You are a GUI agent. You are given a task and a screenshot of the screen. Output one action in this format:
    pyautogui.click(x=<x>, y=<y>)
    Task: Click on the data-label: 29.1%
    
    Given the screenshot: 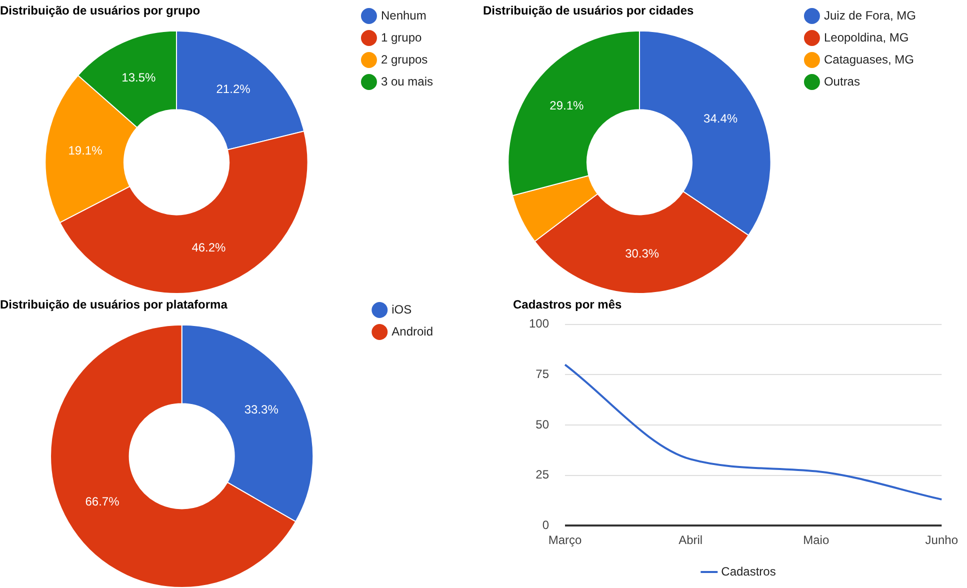 What is the action you would take?
    pyautogui.click(x=567, y=105)
    